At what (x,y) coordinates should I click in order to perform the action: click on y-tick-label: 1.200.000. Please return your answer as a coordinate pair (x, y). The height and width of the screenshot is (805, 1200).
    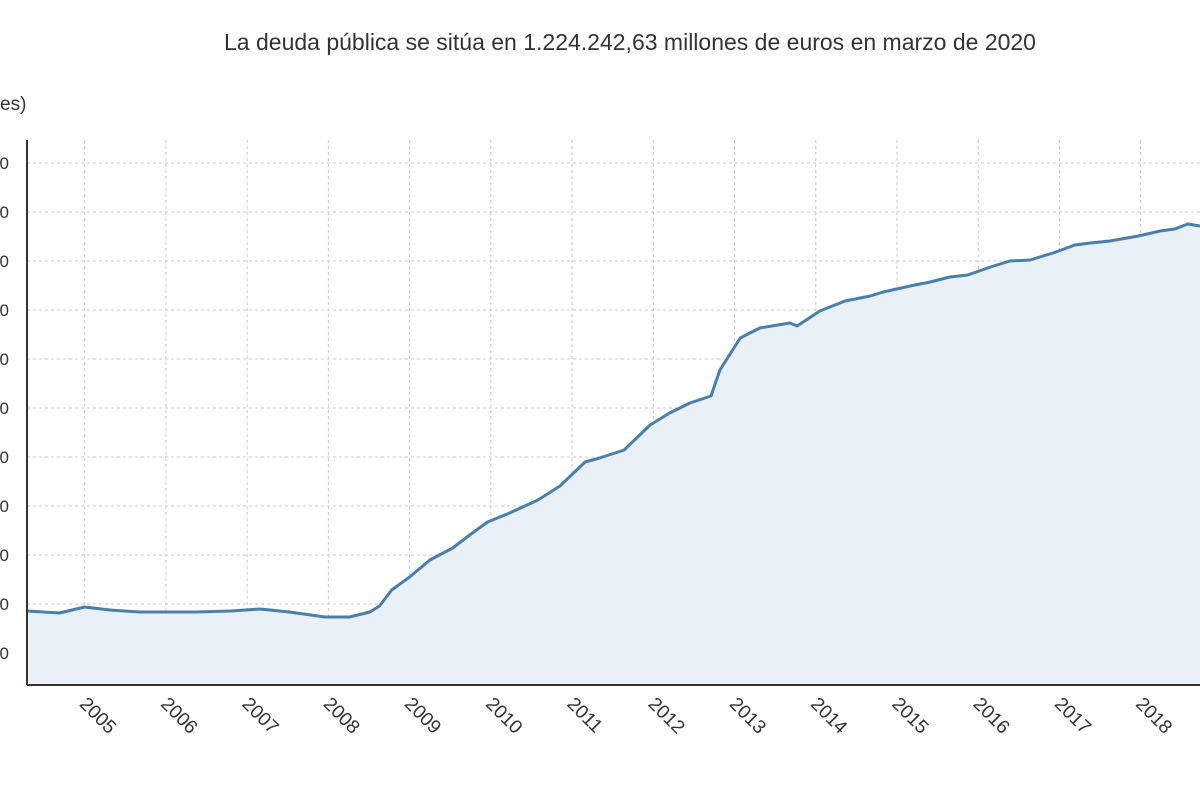
    Looking at the image, I should click on (4, 212).